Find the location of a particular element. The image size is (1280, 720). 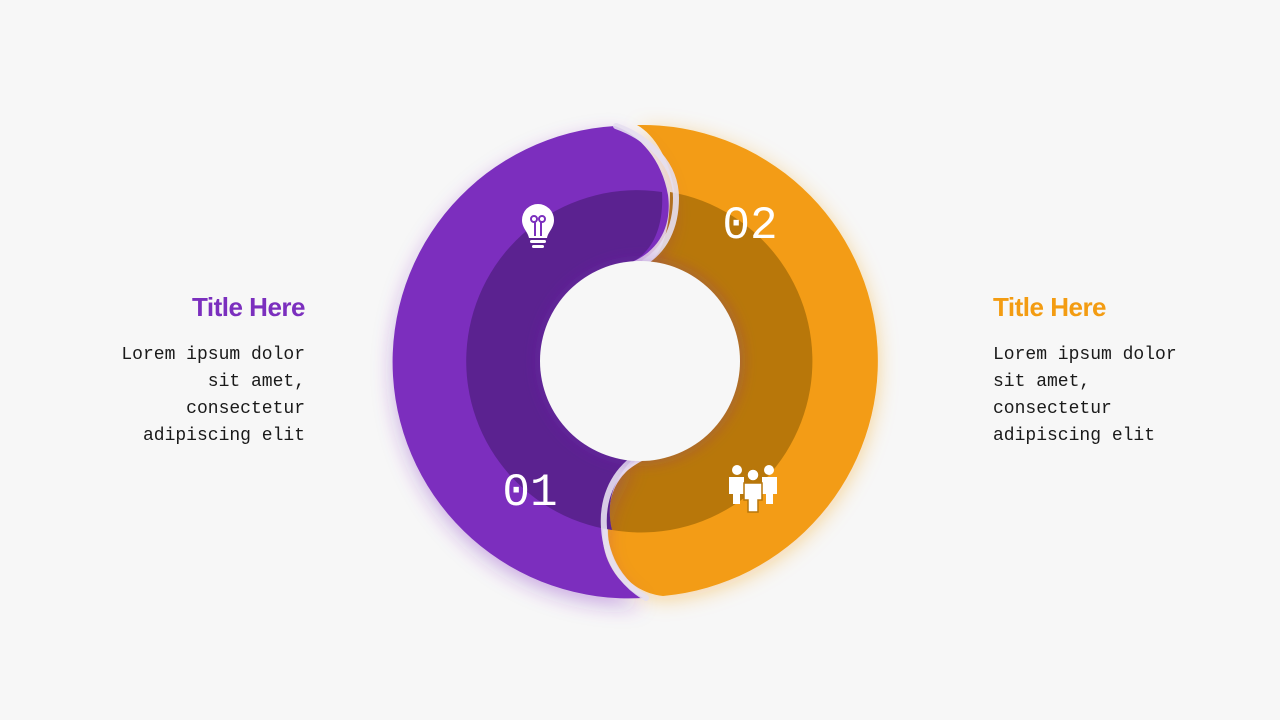

right-title: Title Here is located at coordinates (1050, 307).